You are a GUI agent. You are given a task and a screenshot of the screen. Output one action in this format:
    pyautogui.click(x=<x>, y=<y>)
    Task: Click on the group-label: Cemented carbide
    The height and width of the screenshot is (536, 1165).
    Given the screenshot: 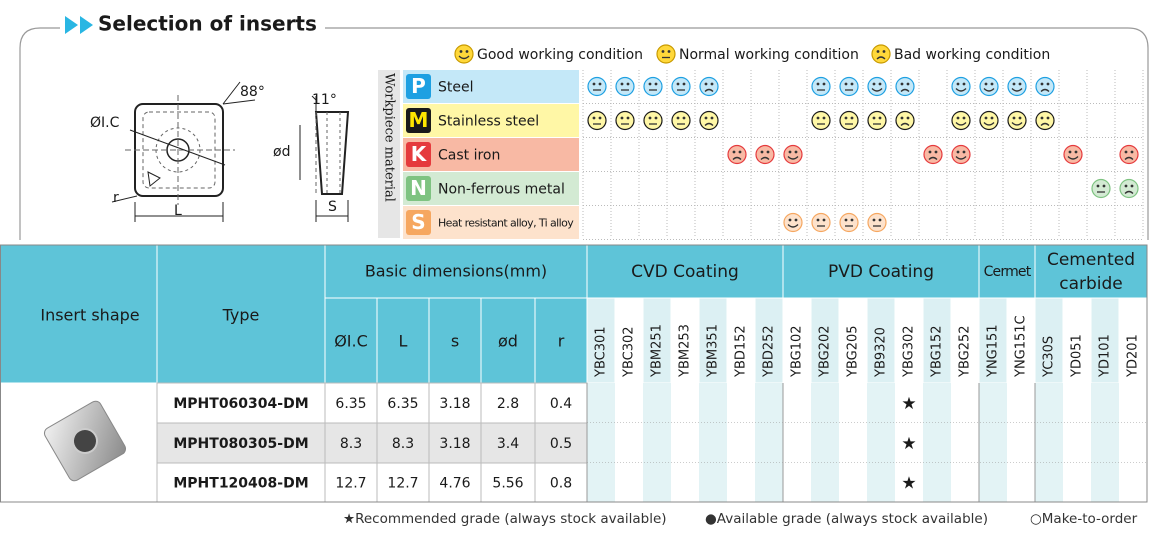 What is the action you would take?
    pyautogui.click(x=1091, y=272)
    